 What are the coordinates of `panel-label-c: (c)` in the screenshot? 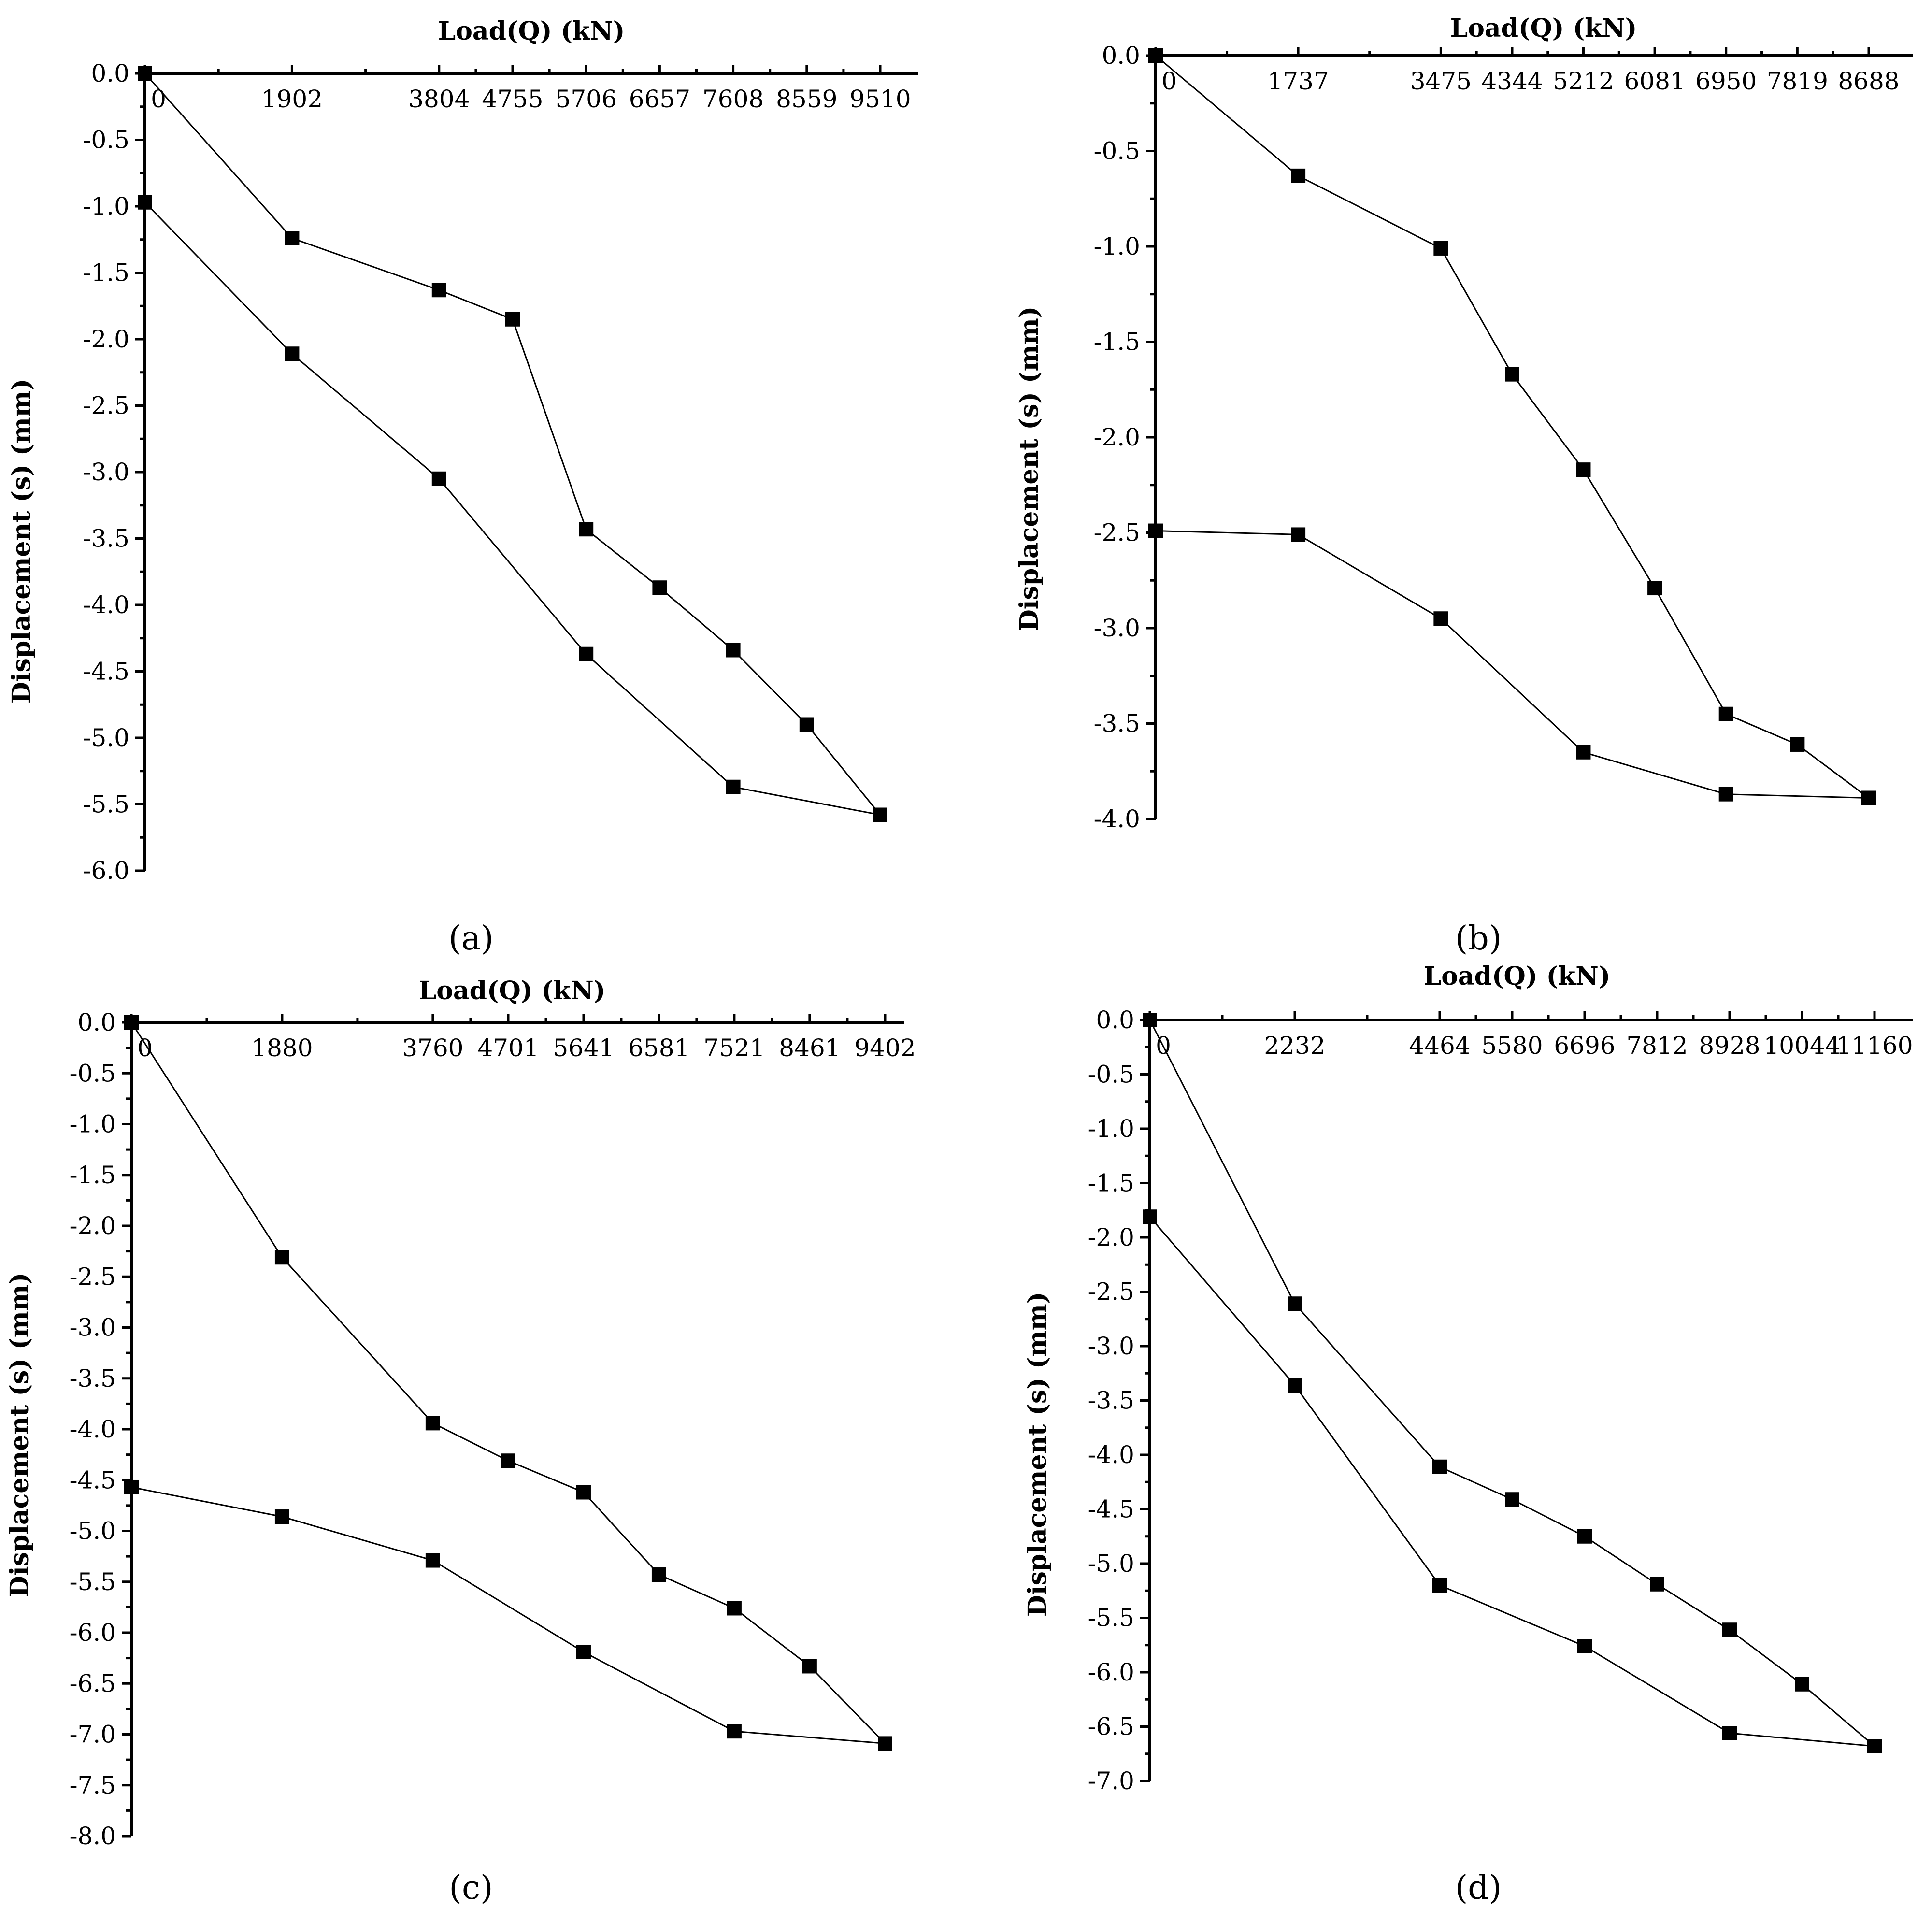 It's located at (471, 1888).